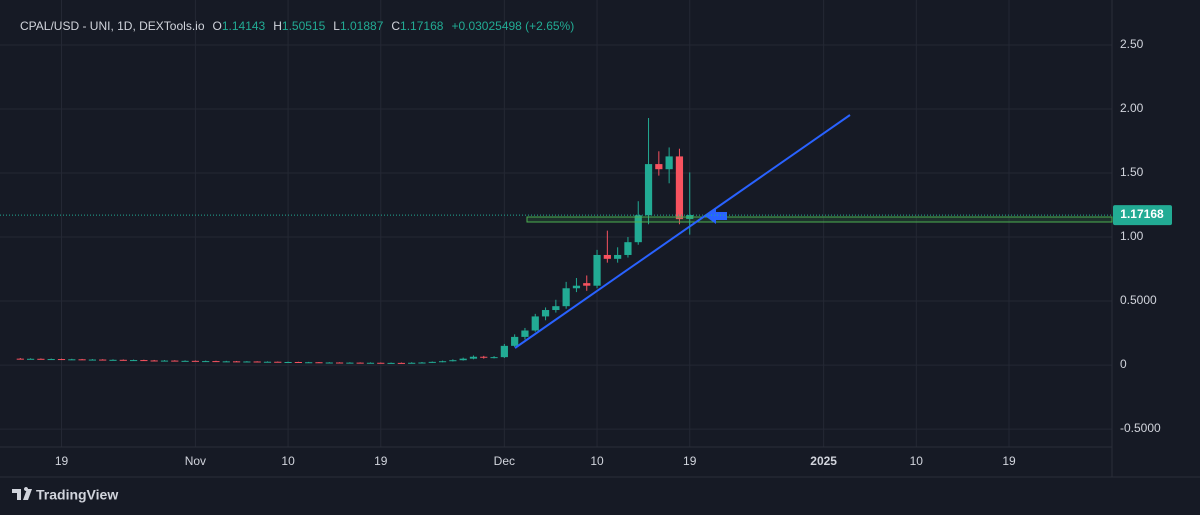  Describe the element at coordinates (22, 493) in the screenshot. I see `logo-mark` at that location.